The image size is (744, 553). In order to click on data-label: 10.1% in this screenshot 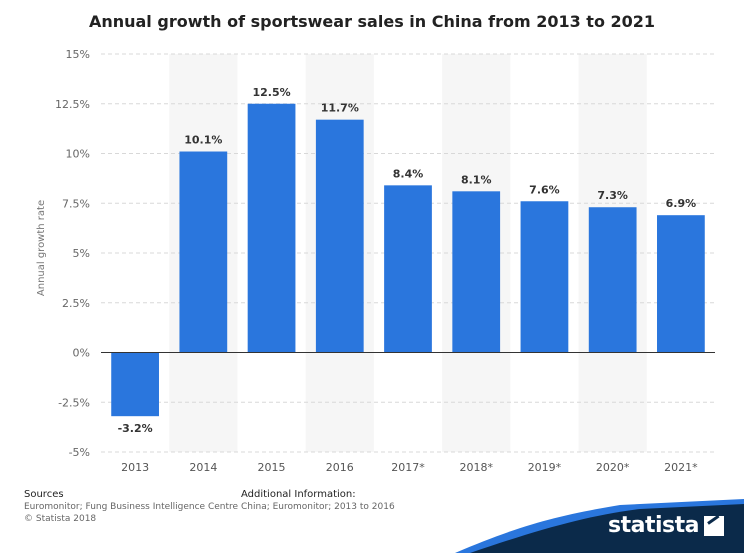, I will do `click(203, 140)`.